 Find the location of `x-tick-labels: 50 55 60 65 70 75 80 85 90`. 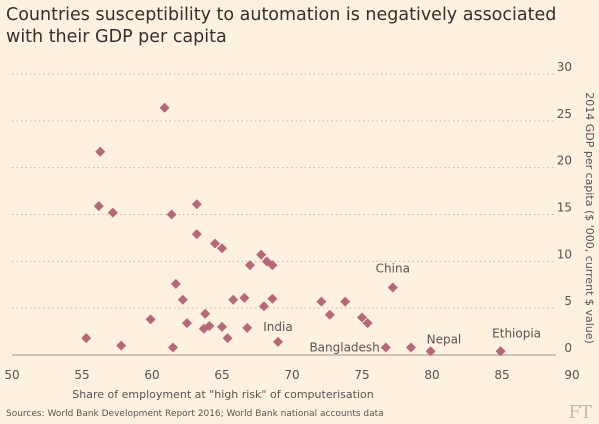

x-tick-labels: 50 55 60 65 70 75 80 85 90 is located at coordinates (291, 375).